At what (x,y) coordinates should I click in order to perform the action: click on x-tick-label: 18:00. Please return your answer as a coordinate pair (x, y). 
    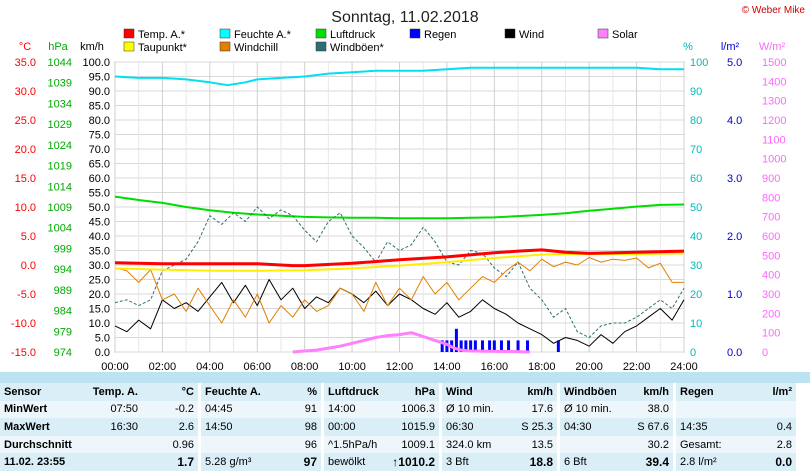
    Looking at the image, I should click on (542, 366).